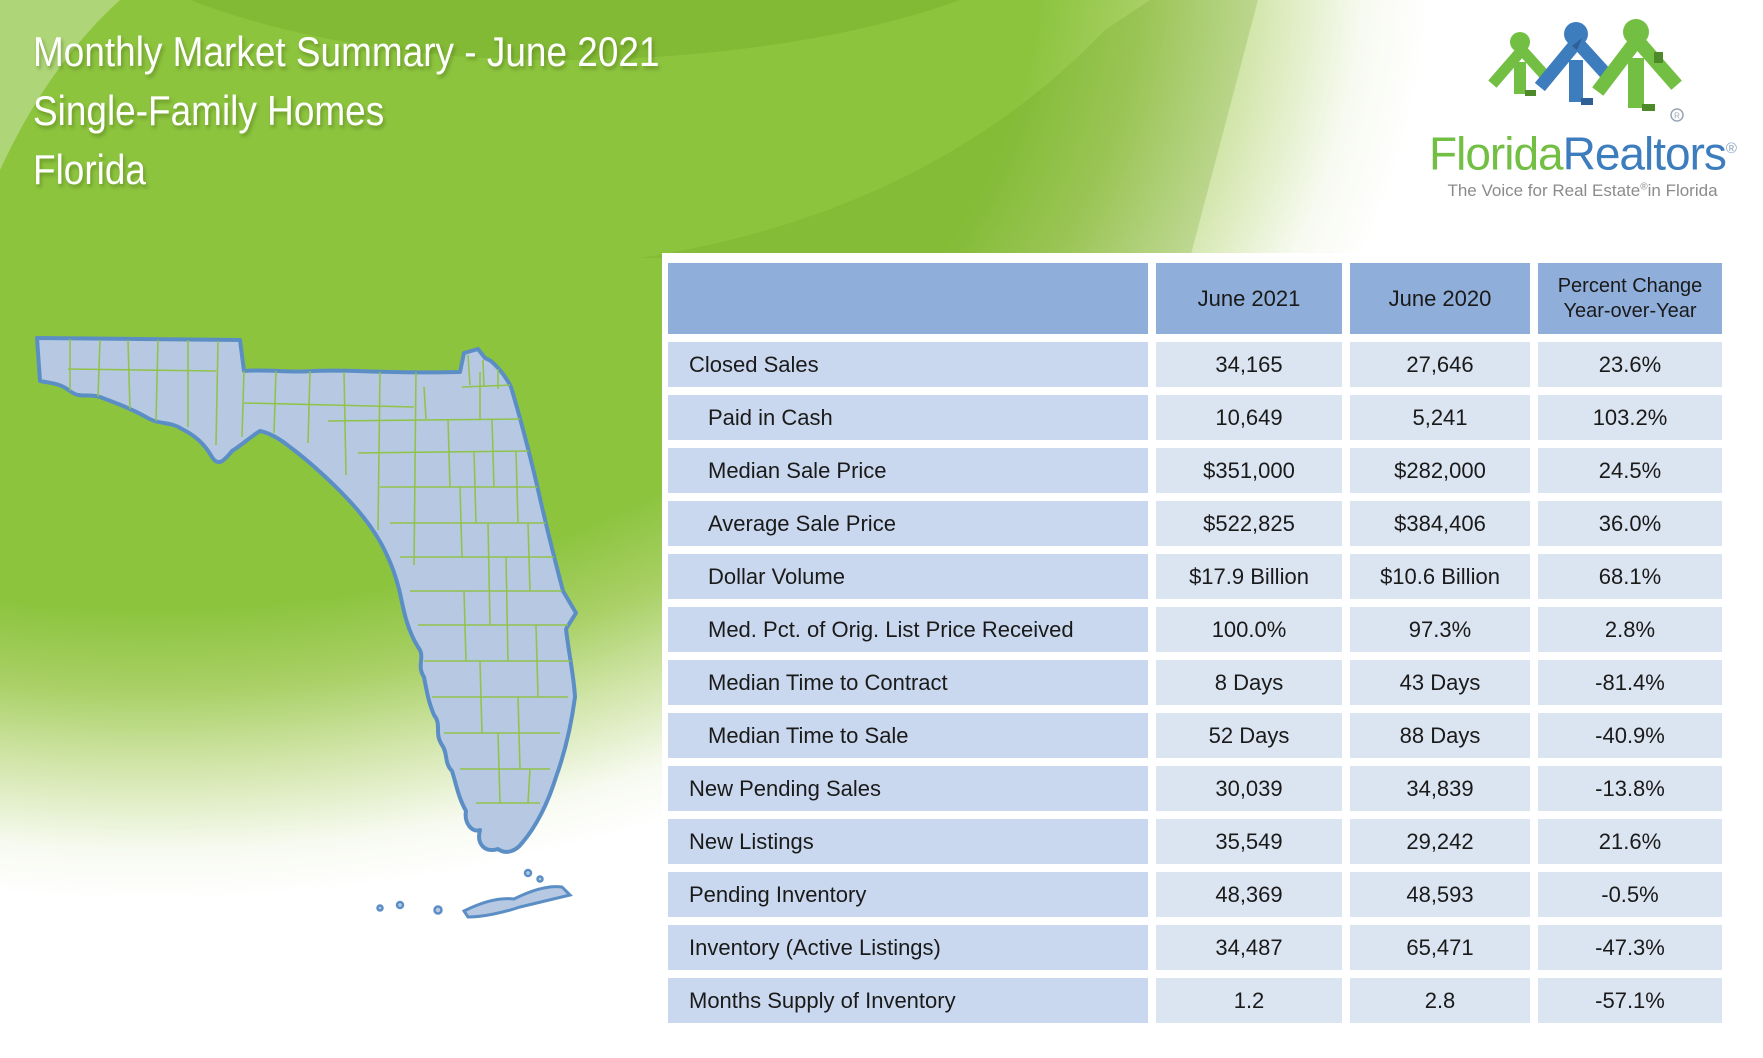 This screenshot has height=1058, width=1763. Describe the element at coordinates (346, 51) in the screenshot. I see `title-line-1: Monthly Market Summary - June 2021` at that location.